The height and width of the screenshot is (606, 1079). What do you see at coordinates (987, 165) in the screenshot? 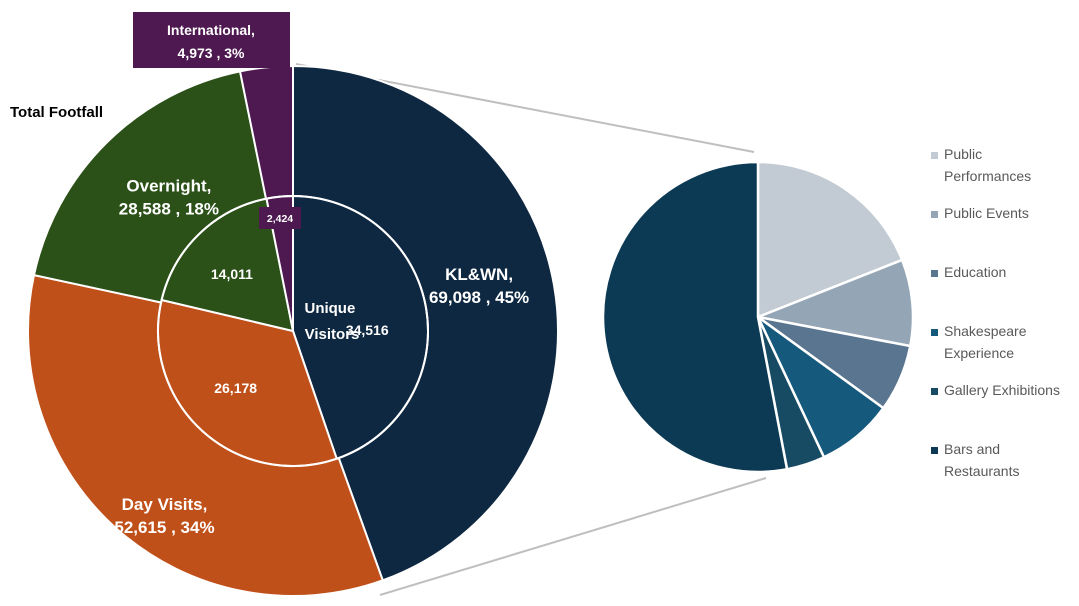
I see `legend-label: Public Performances` at bounding box center [987, 165].